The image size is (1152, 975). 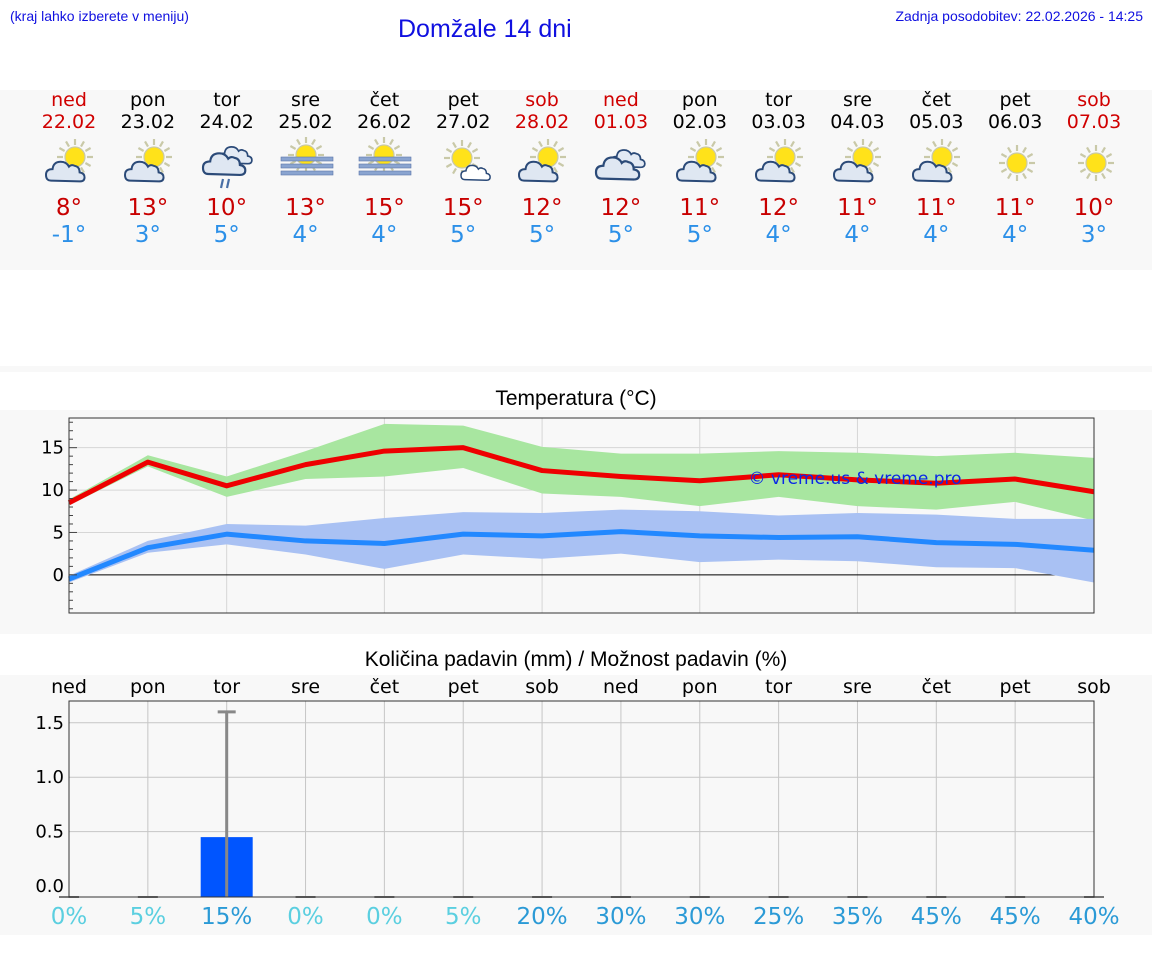 What do you see at coordinates (621, 163) in the screenshot?
I see `cloudy-icon` at bounding box center [621, 163].